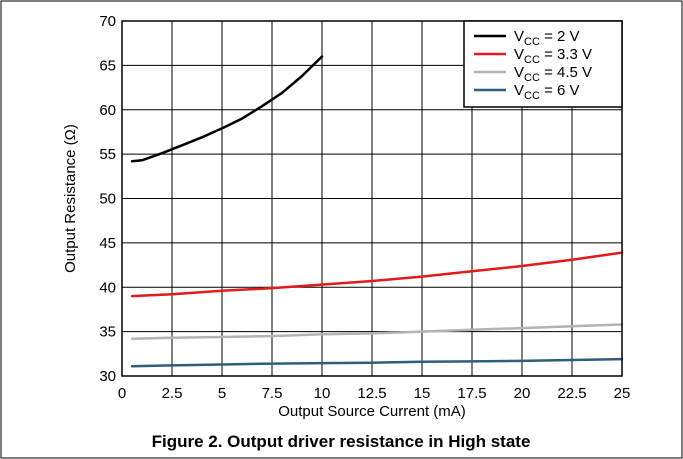 This screenshot has height=459, width=683. I want to click on y-tick-label: 35, so click(107, 332).